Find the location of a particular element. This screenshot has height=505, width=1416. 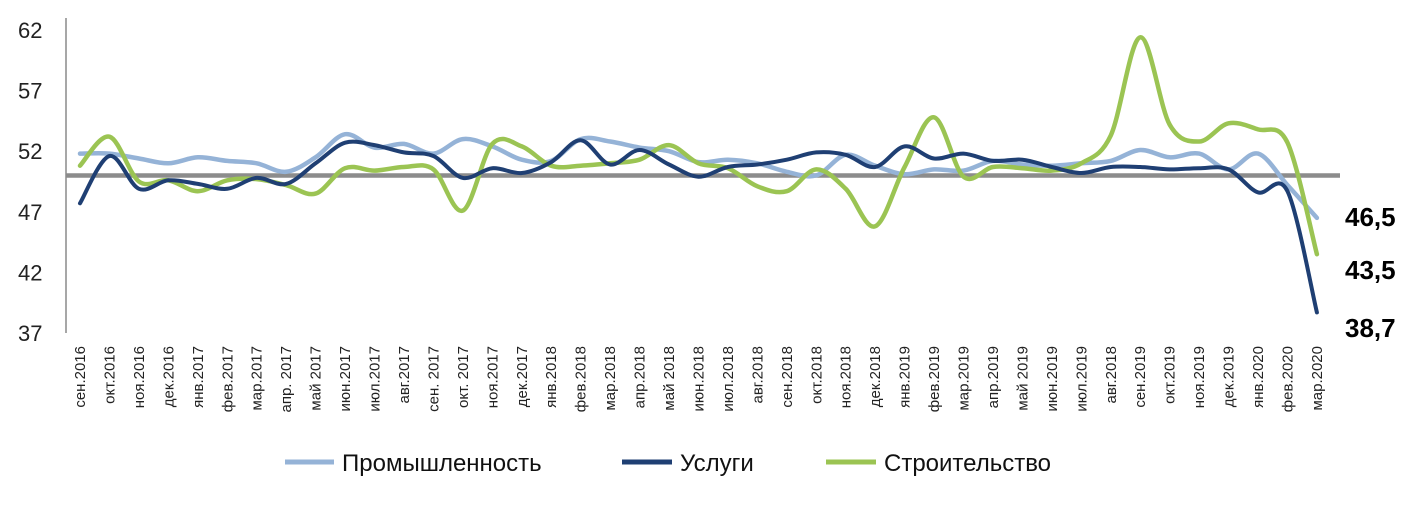

x-tick-label: июн.2019 is located at coordinates (1052, 378).